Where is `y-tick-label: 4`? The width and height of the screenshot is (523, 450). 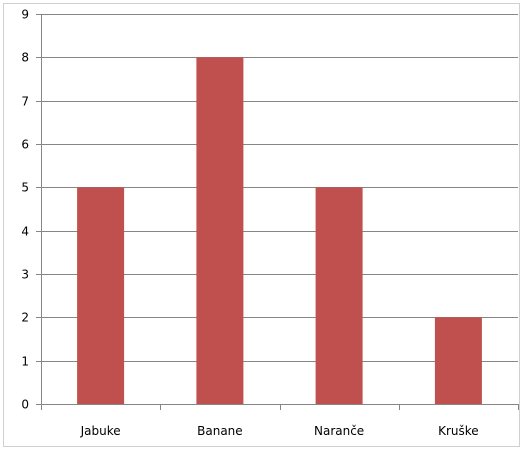 y-tick-label: 4 is located at coordinates (25, 232).